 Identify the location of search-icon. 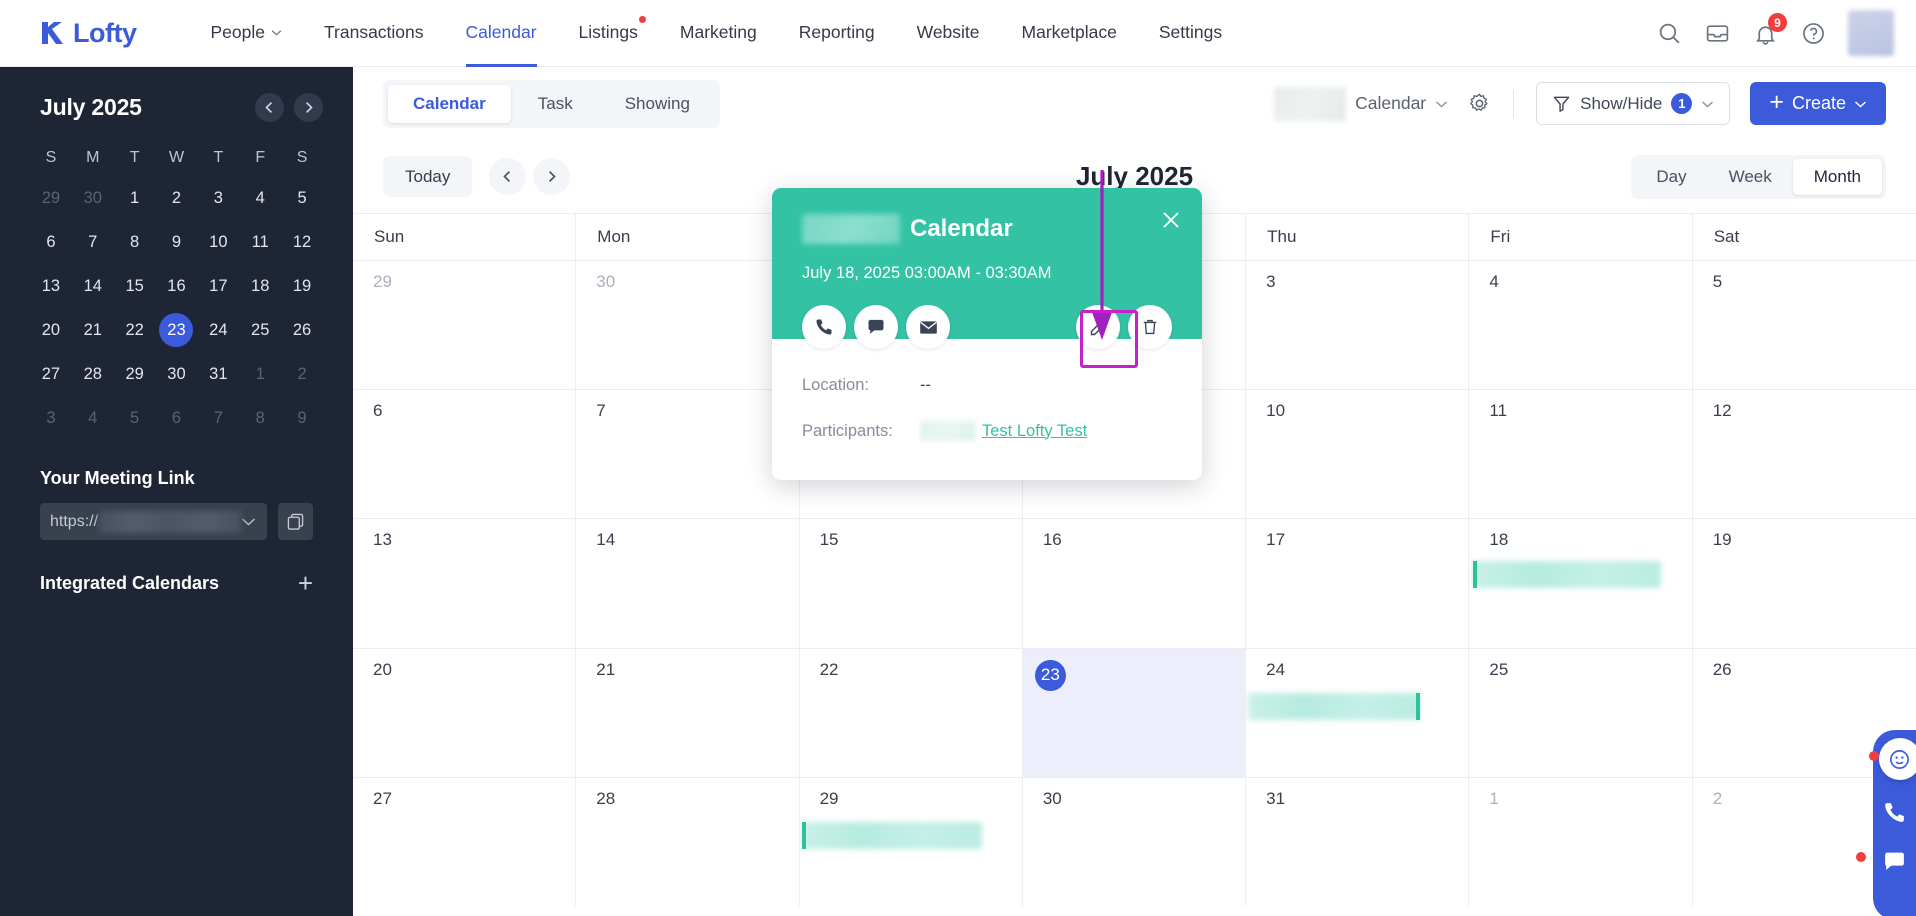
(1669, 33).